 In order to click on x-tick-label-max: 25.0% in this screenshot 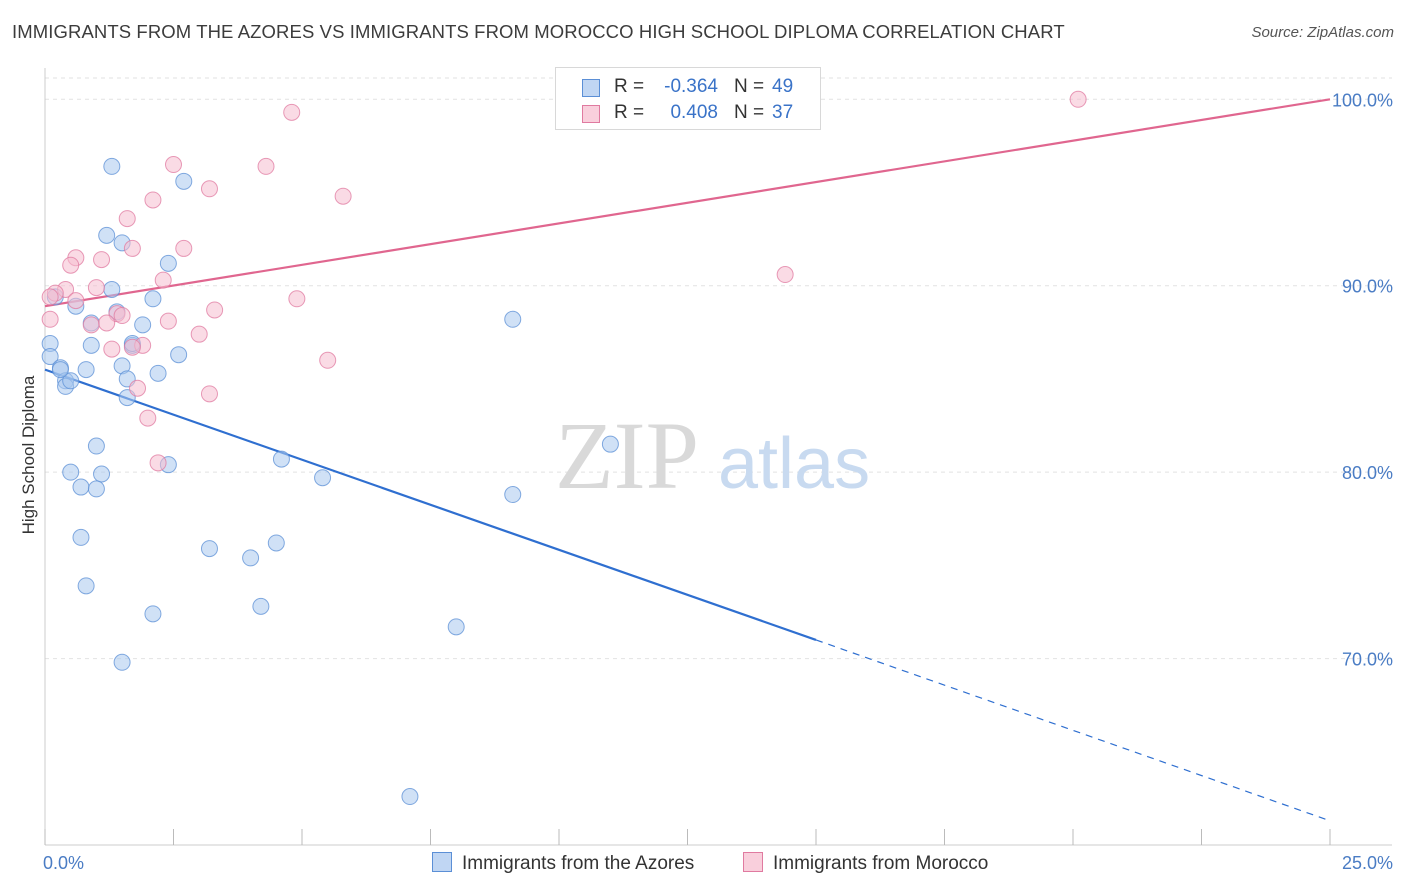, I will do `click(1367, 863)`.